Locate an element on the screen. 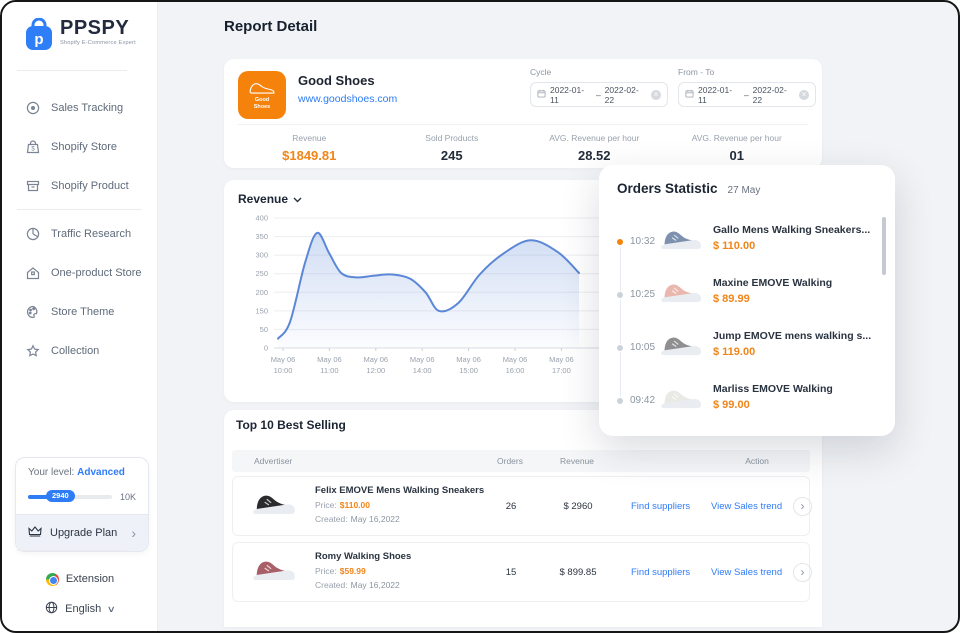 This screenshot has height=633, width=960. order-time: 10:32 is located at coordinates (643, 241).